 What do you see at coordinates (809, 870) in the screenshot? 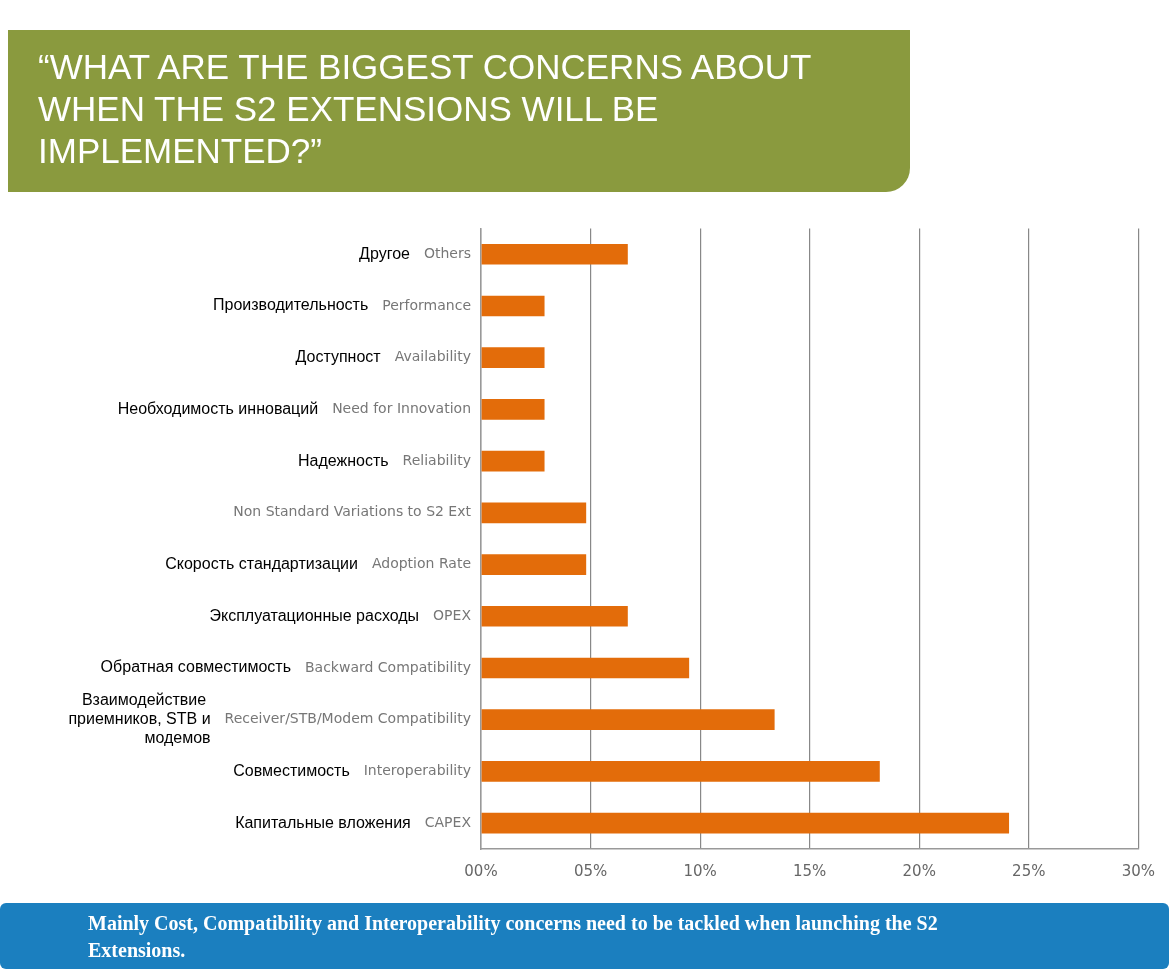
I see `x-tick-label: 15%` at bounding box center [809, 870].